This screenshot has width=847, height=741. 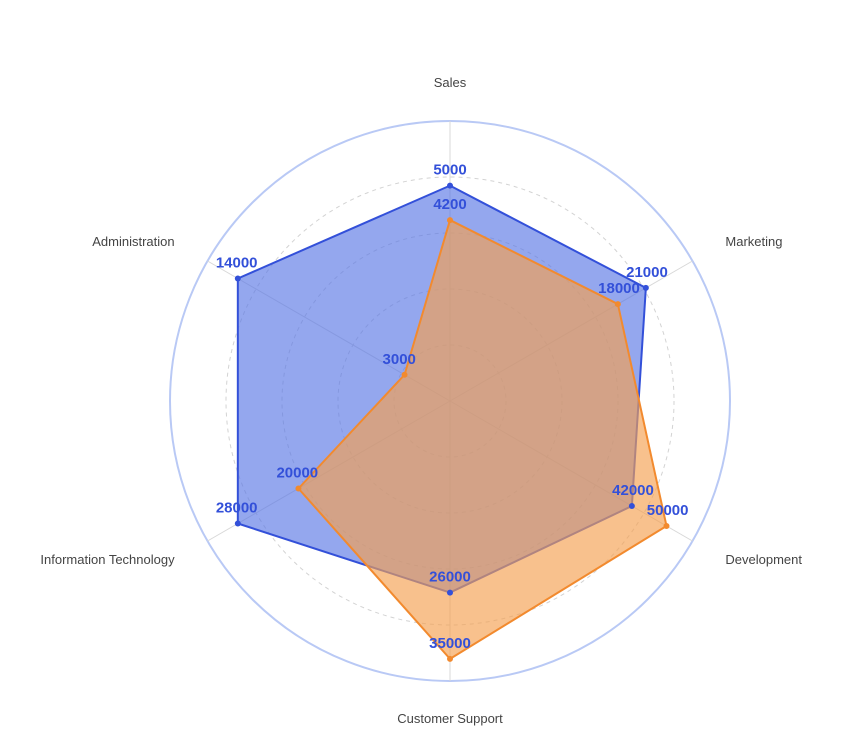 I want to click on data-label: 42000, so click(x=633, y=490).